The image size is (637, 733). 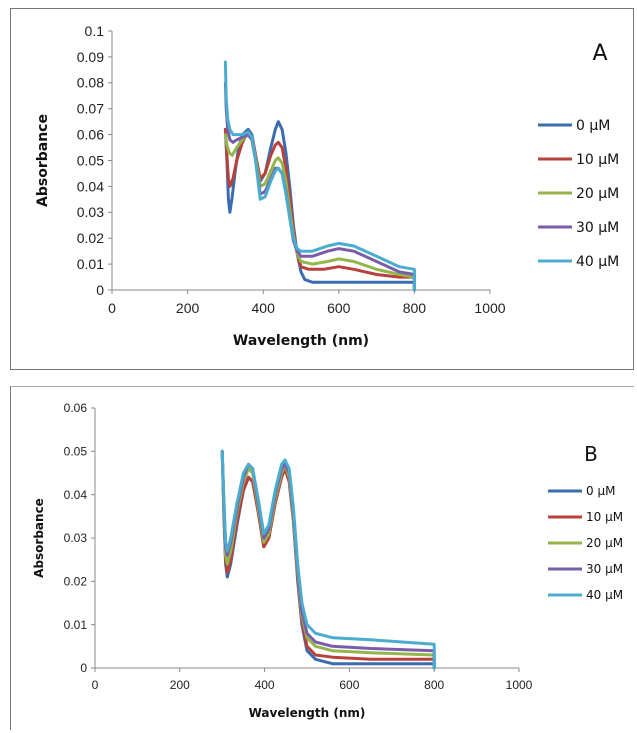 What do you see at coordinates (90, 83) in the screenshot?
I see `y-tick-label: 0.08` at bounding box center [90, 83].